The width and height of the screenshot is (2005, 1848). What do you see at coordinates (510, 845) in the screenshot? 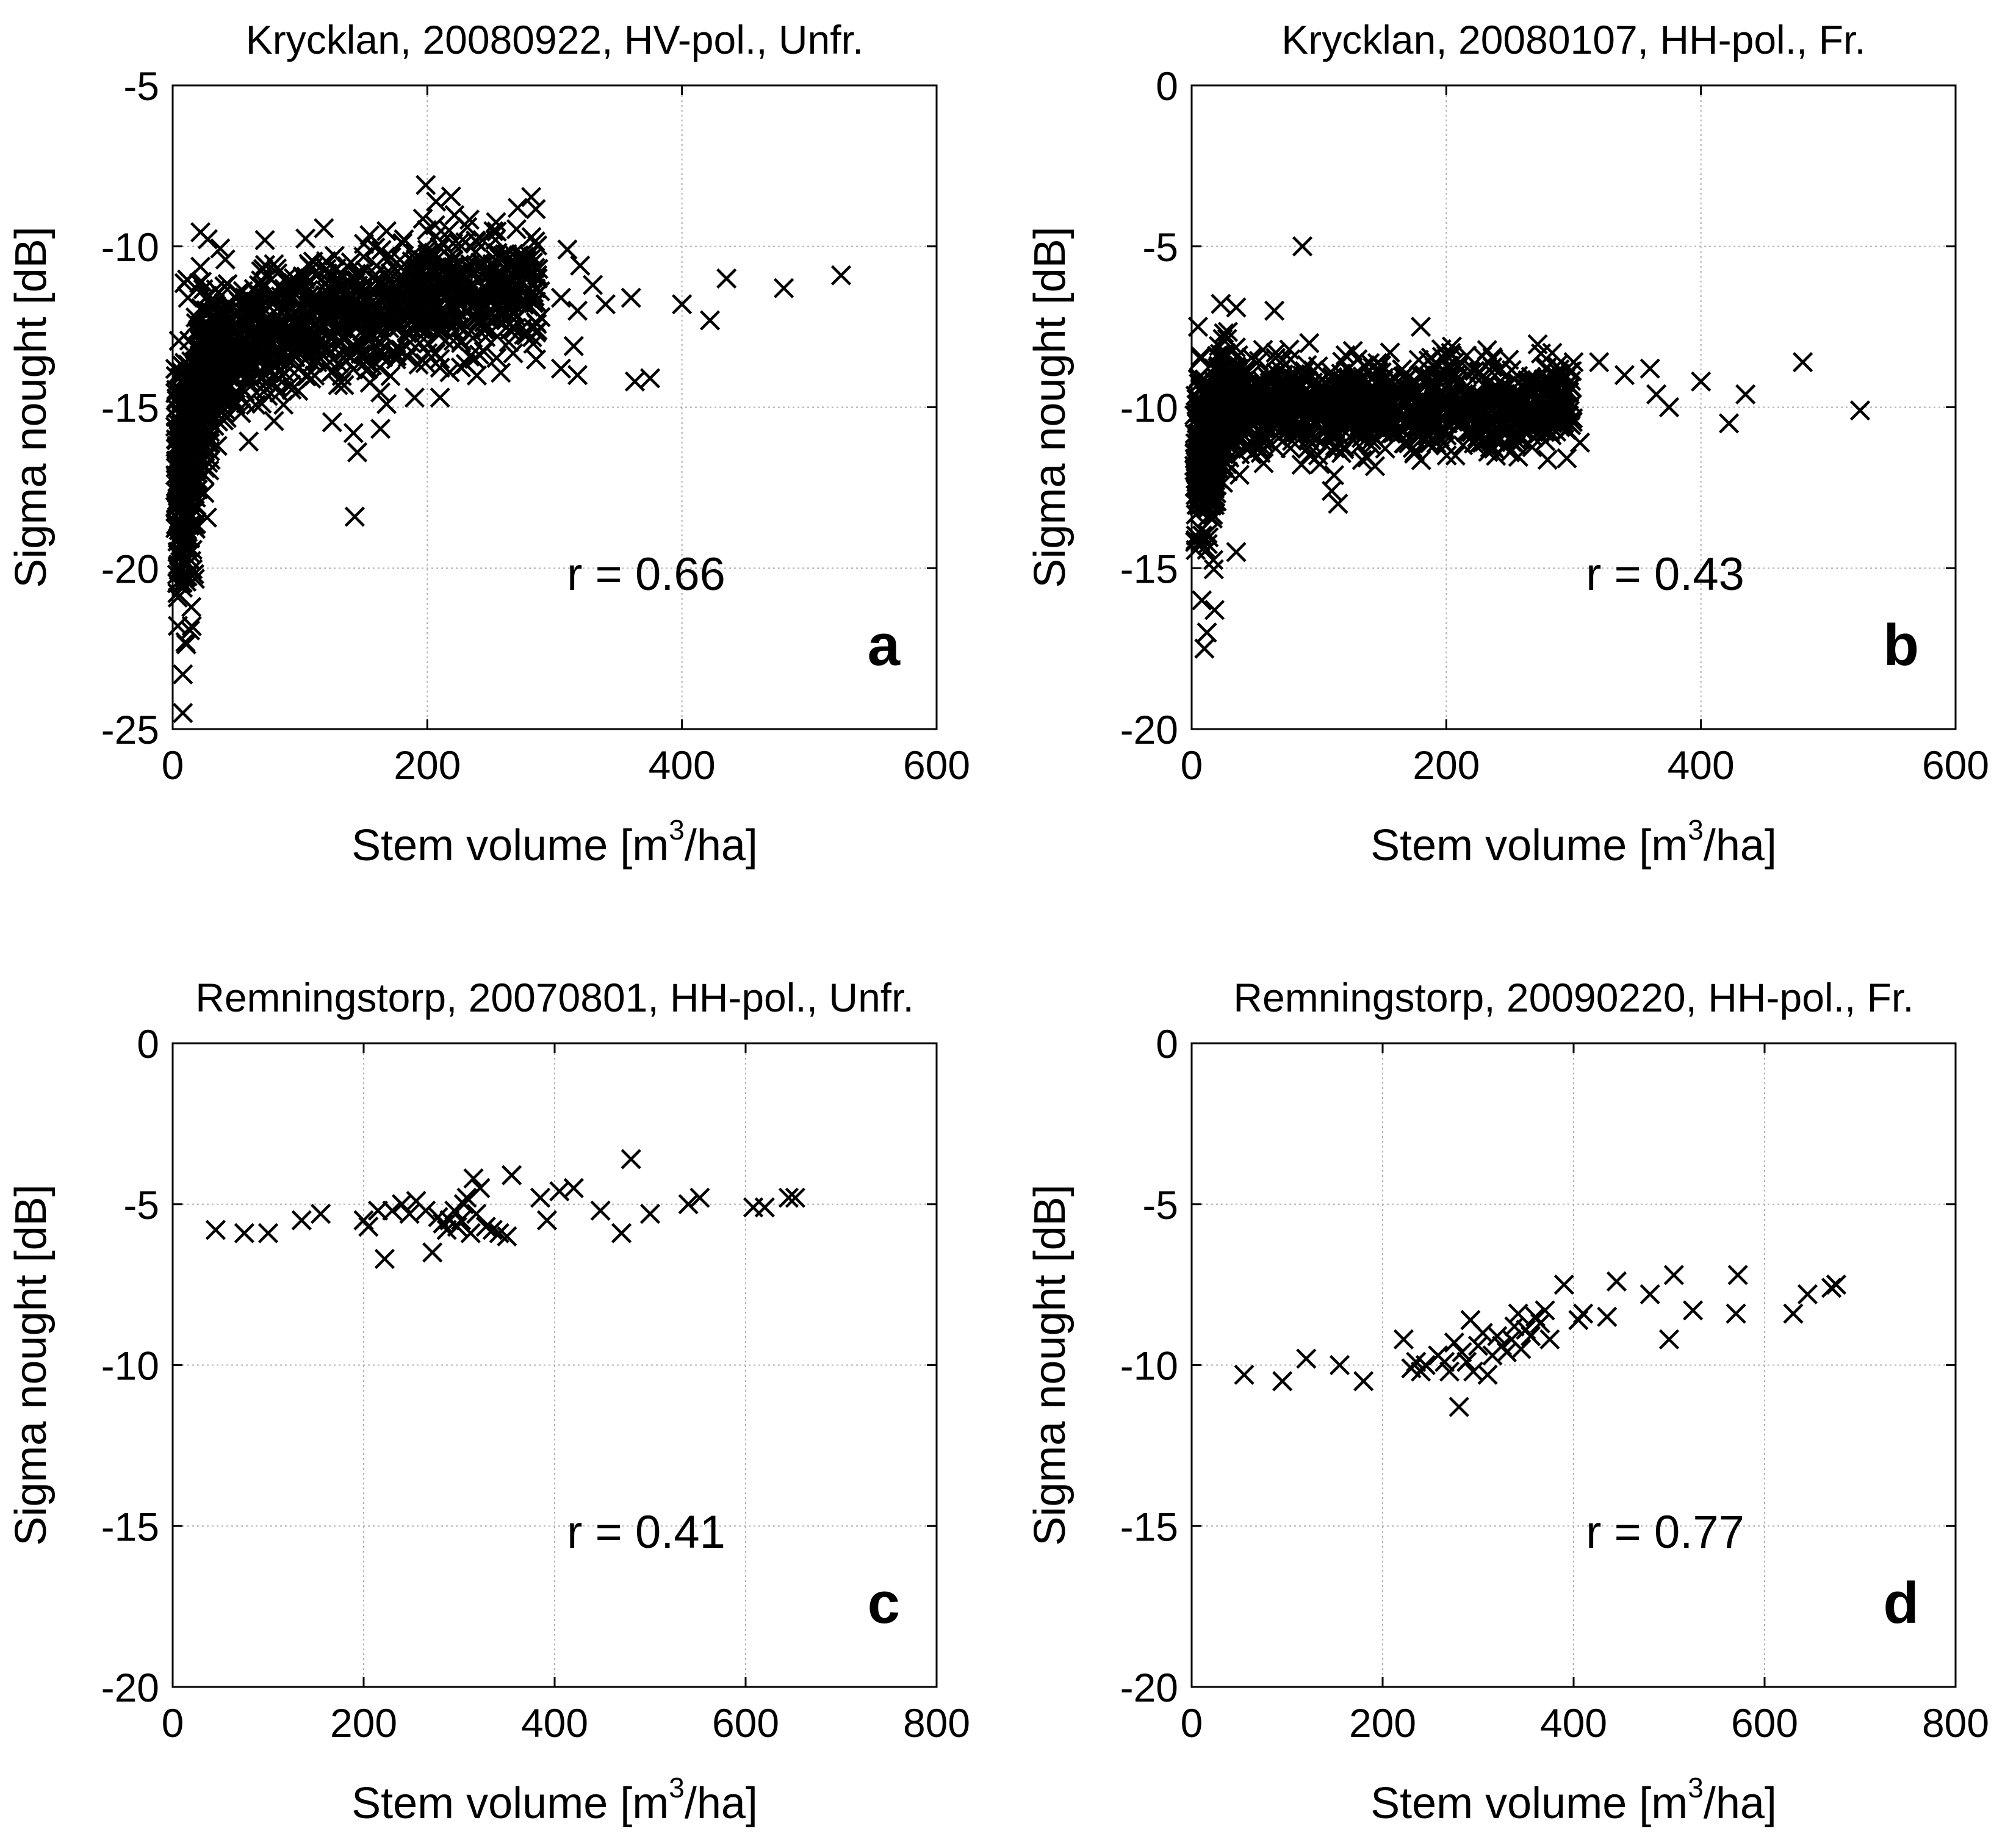
I see `x-axis-label-name: Stem volume [m` at bounding box center [510, 845].